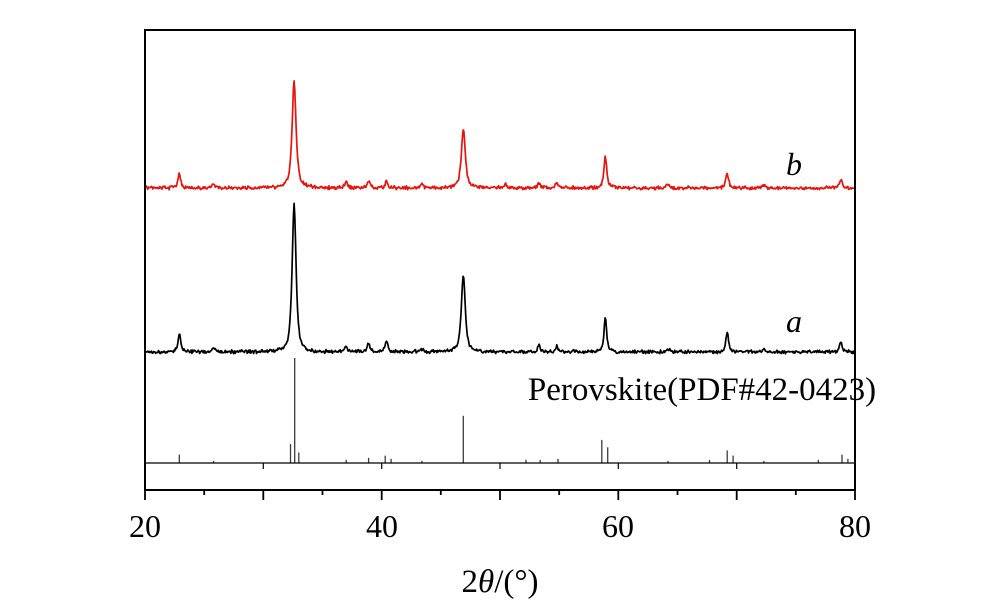  Describe the element at coordinates (382, 526) in the screenshot. I see `x-tick-label-40: 40` at that location.